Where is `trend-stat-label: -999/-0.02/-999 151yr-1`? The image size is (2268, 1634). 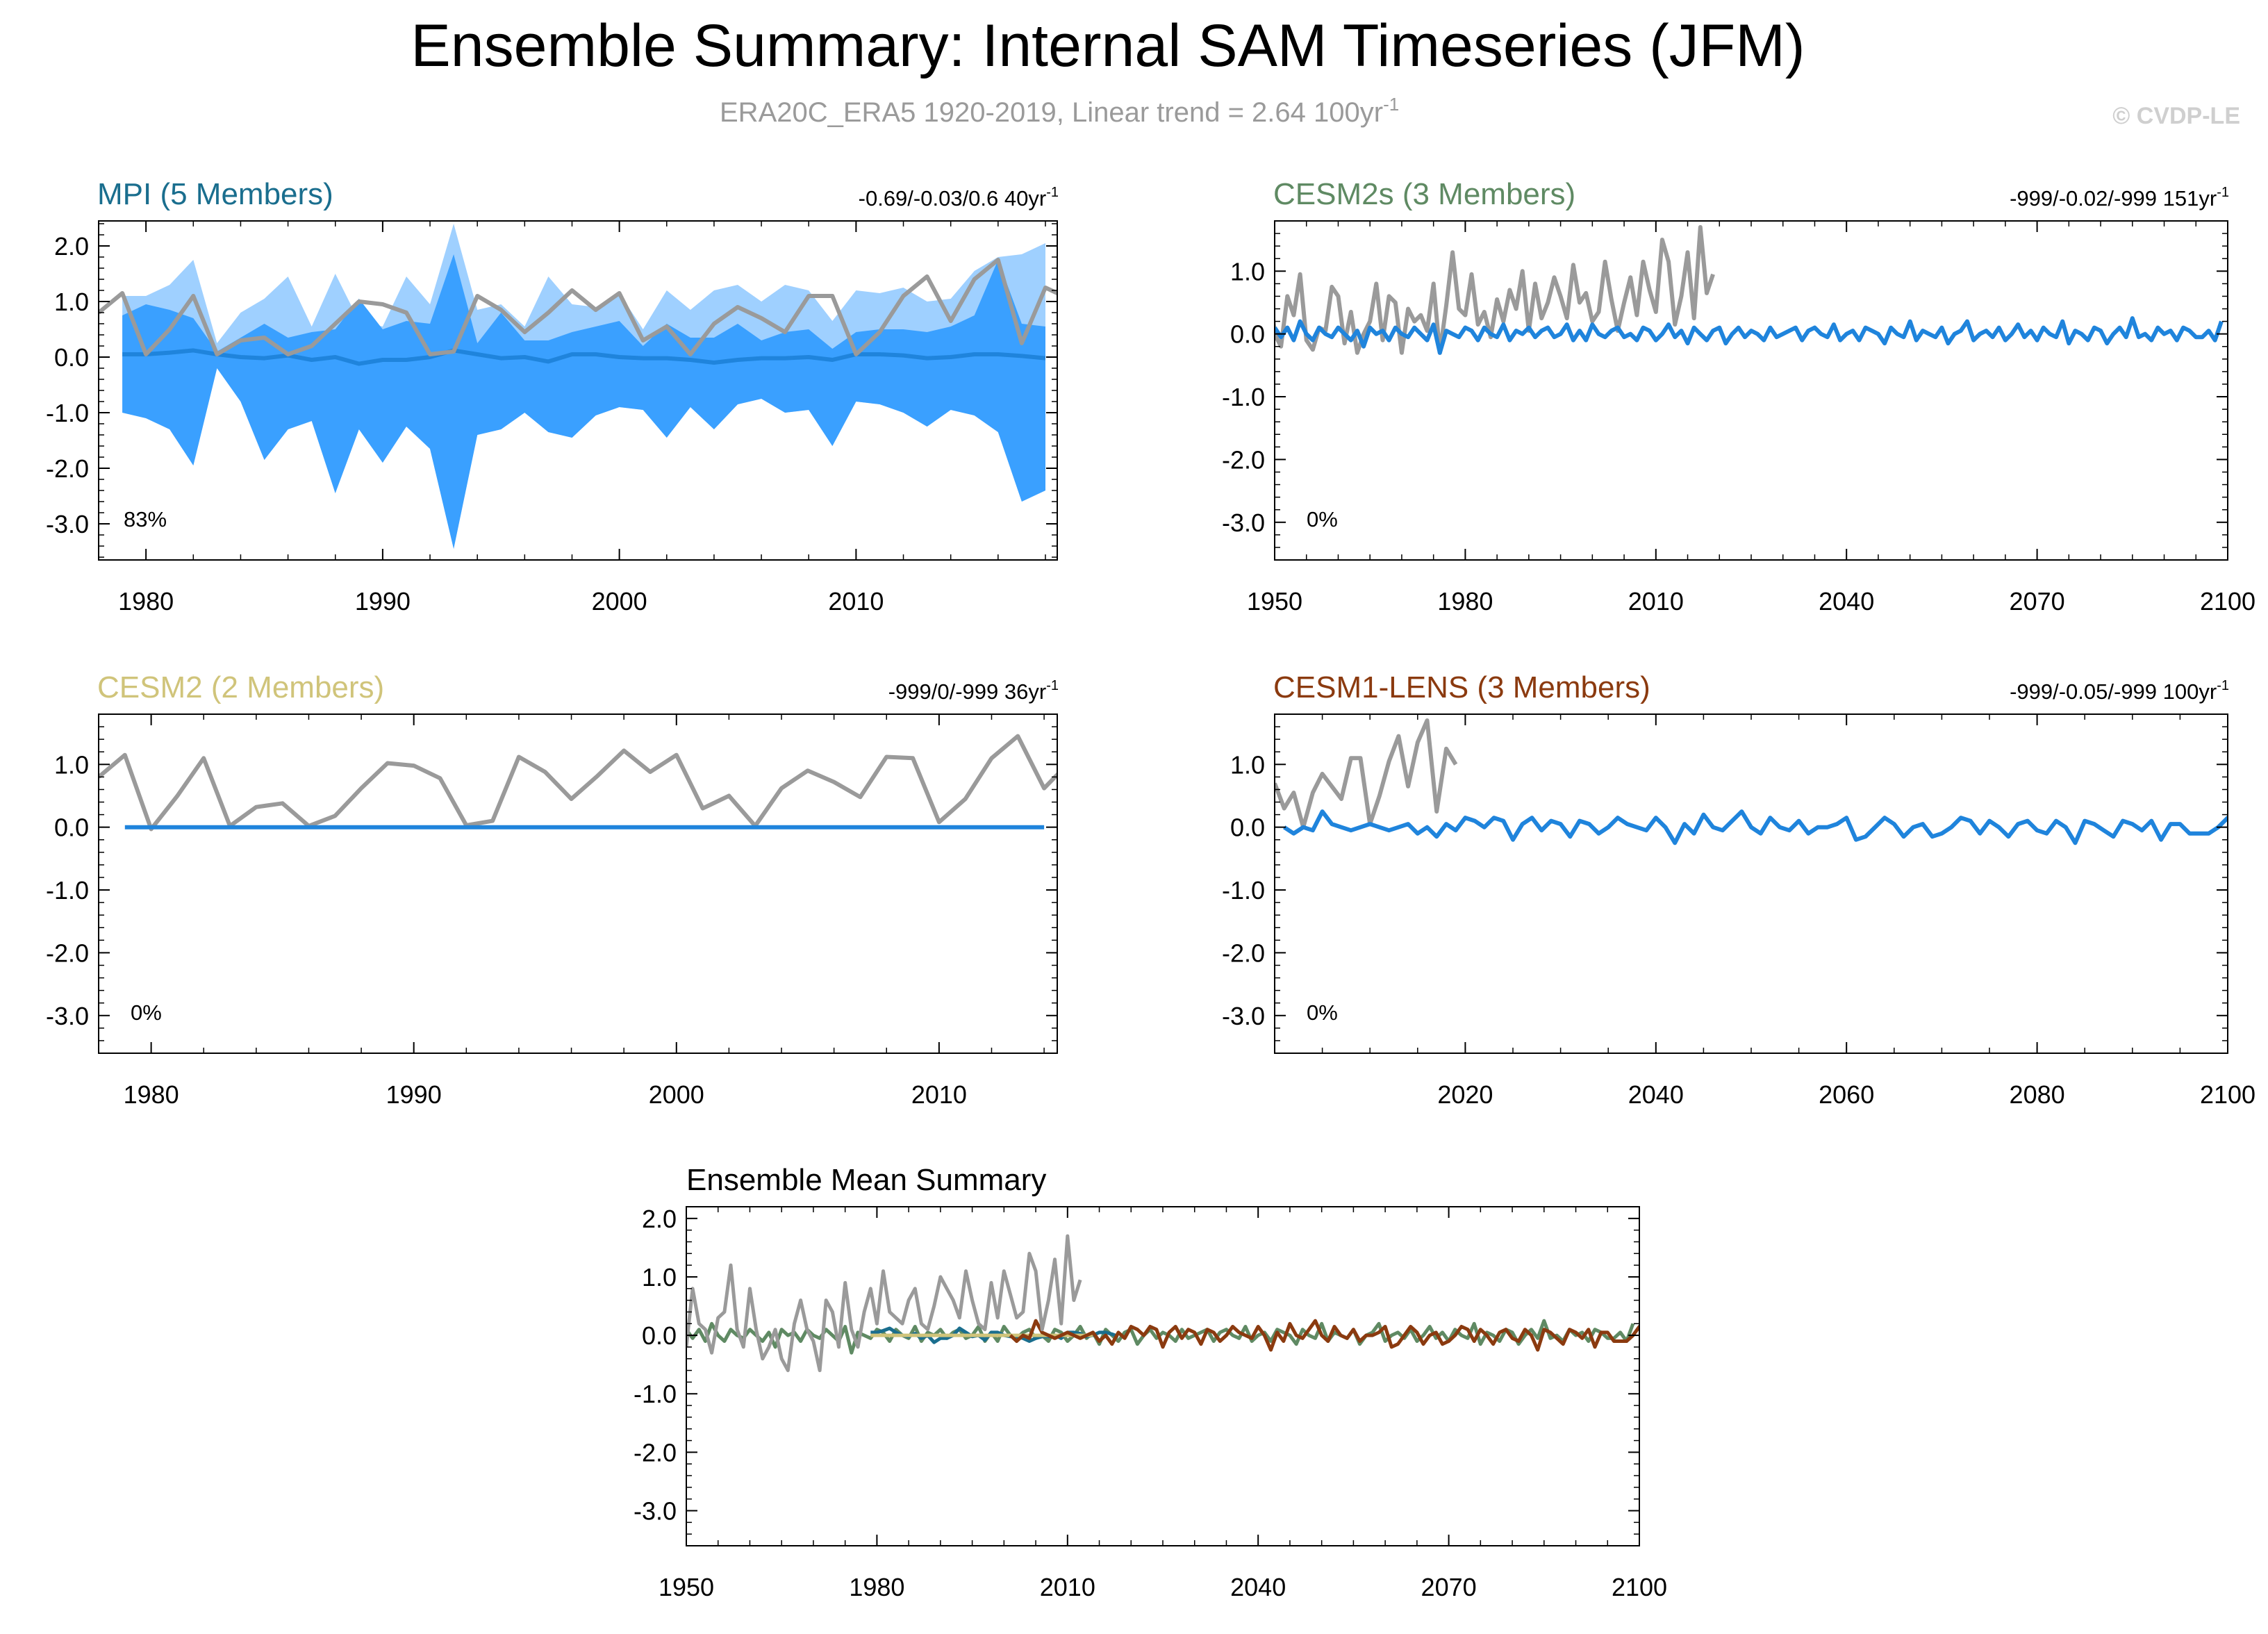 trend-stat-label: -999/-0.02/-999 151yr-1 is located at coordinates (2119, 198).